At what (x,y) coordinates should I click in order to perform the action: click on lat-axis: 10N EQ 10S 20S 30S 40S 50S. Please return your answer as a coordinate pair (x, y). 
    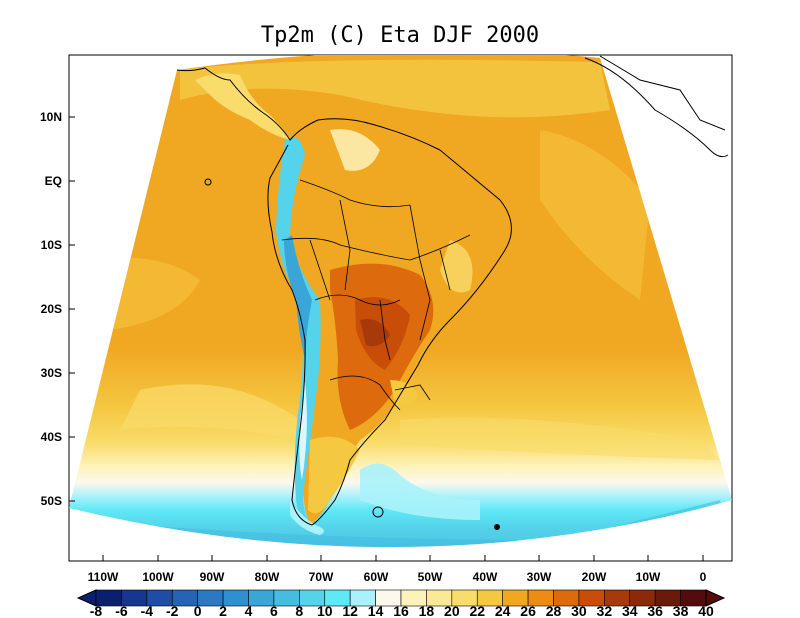
    Looking at the image, I should click on (57, 309).